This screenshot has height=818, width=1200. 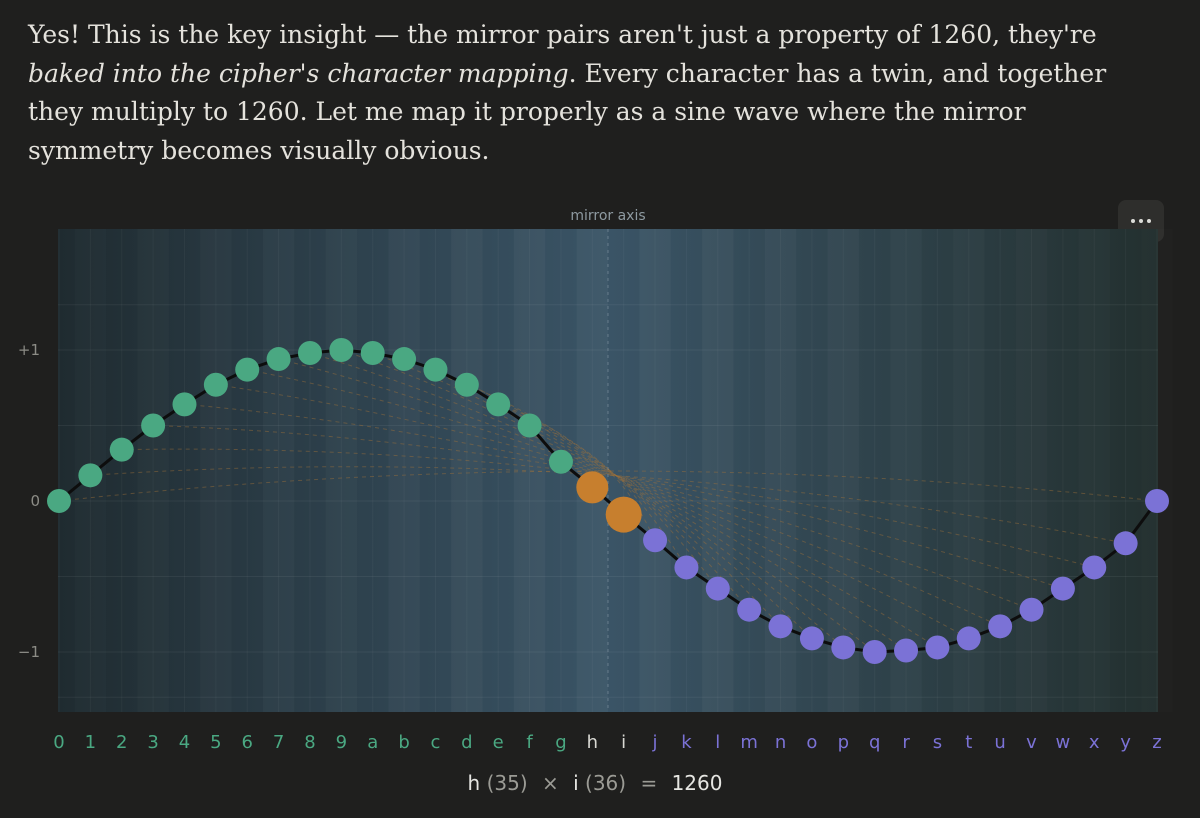 I want to click on caption-right-char: i, so click(x=576, y=783).